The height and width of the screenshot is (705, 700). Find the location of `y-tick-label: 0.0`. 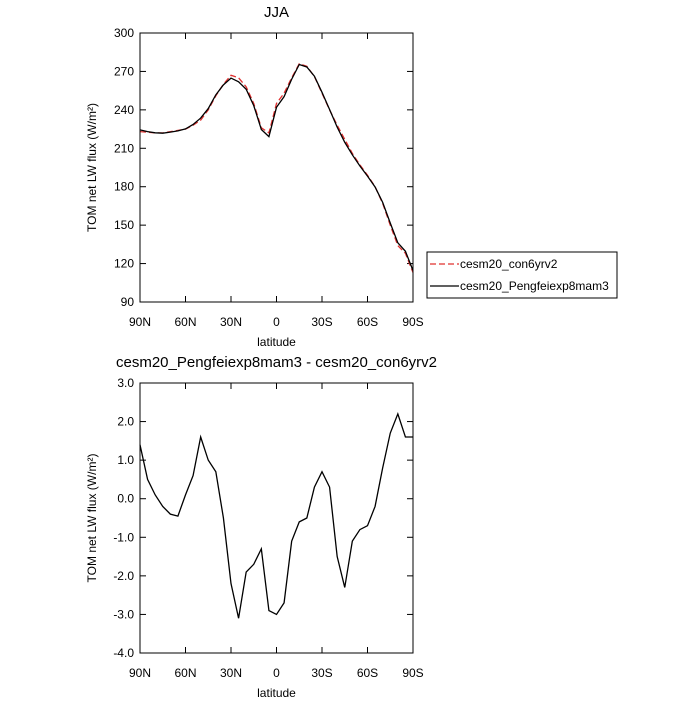

y-tick-label: 0.0 is located at coordinates (125, 499).